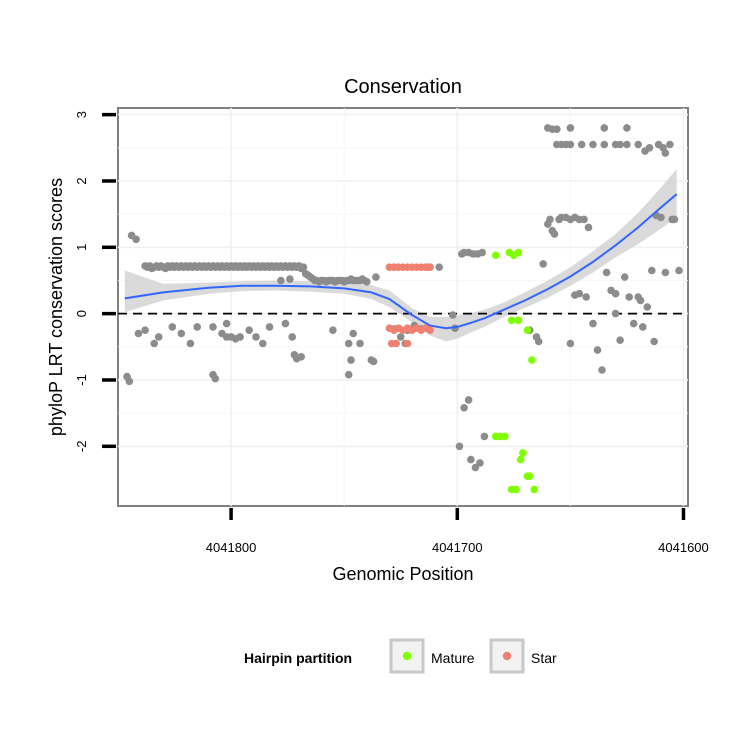  Describe the element at coordinates (81, 447) in the screenshot. I see `y-tick-label-0: -2` at that location.